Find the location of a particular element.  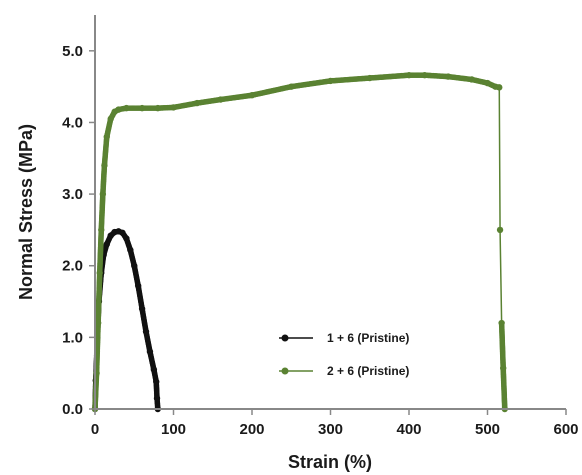

legend: 1 + 6 (Pristine) 2 + 6 (Pristine) is located at coordinates (344, 354).